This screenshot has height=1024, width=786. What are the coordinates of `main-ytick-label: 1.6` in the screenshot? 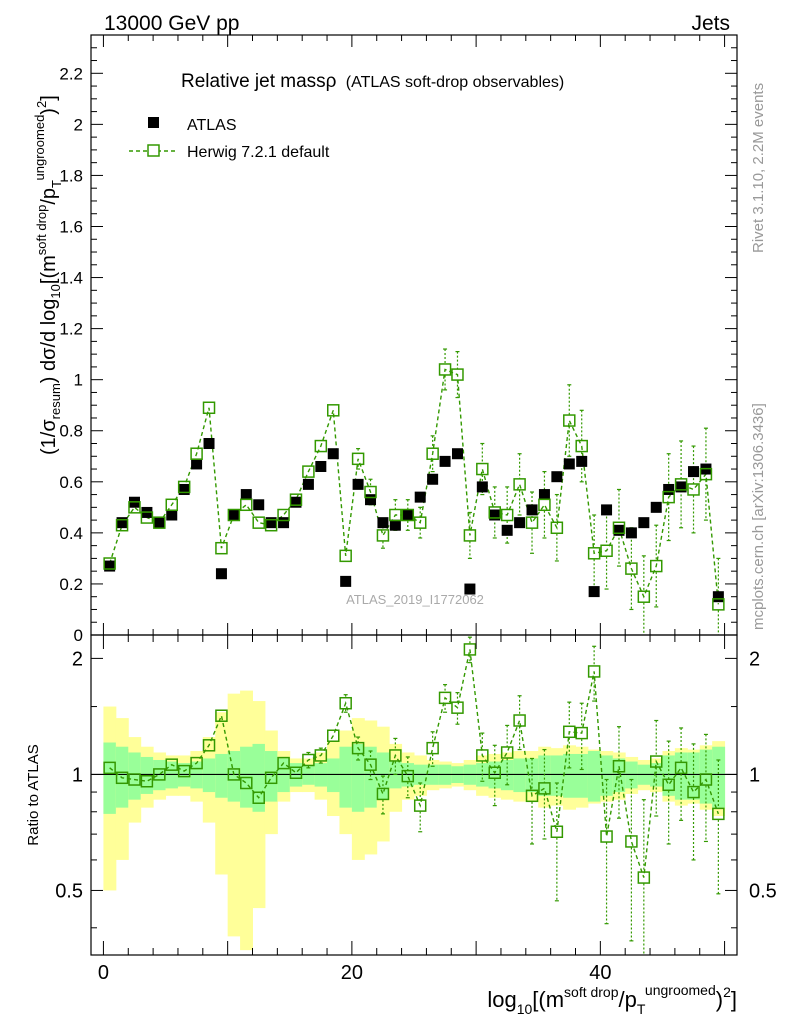 It's located at (71, 226).